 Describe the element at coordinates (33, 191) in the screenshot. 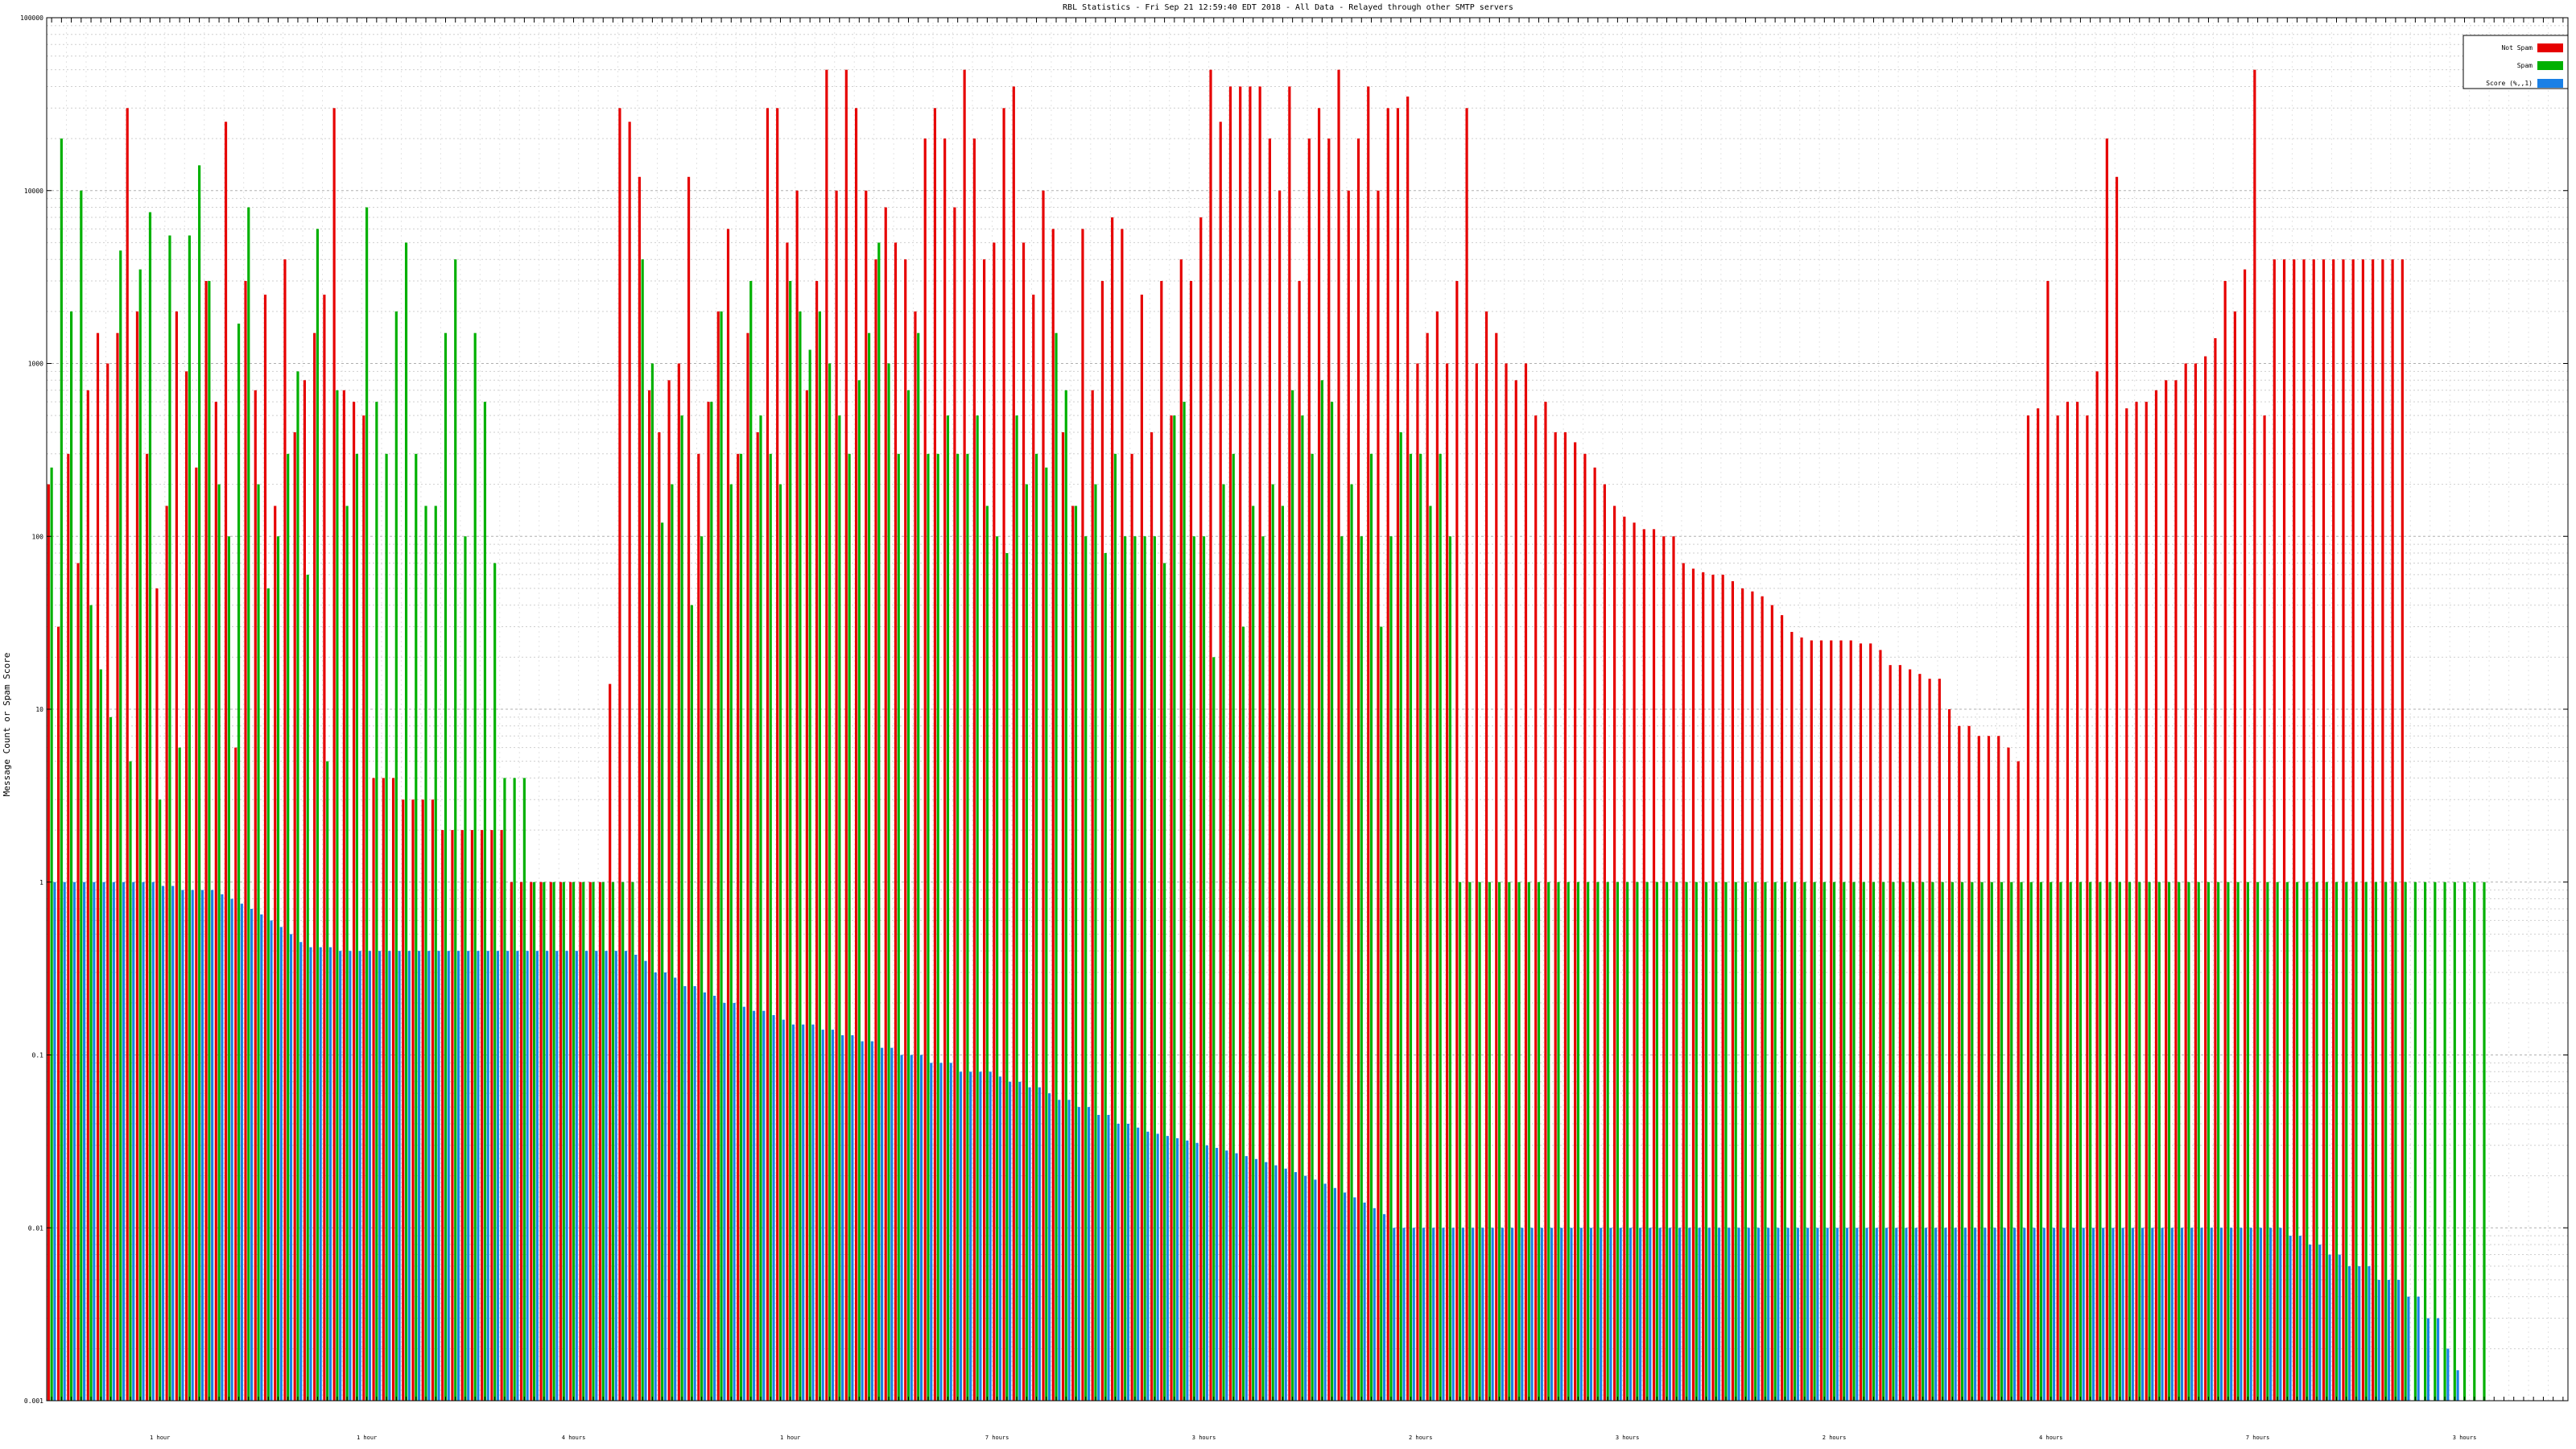

I see `y-tick-label: 10000` at that location.